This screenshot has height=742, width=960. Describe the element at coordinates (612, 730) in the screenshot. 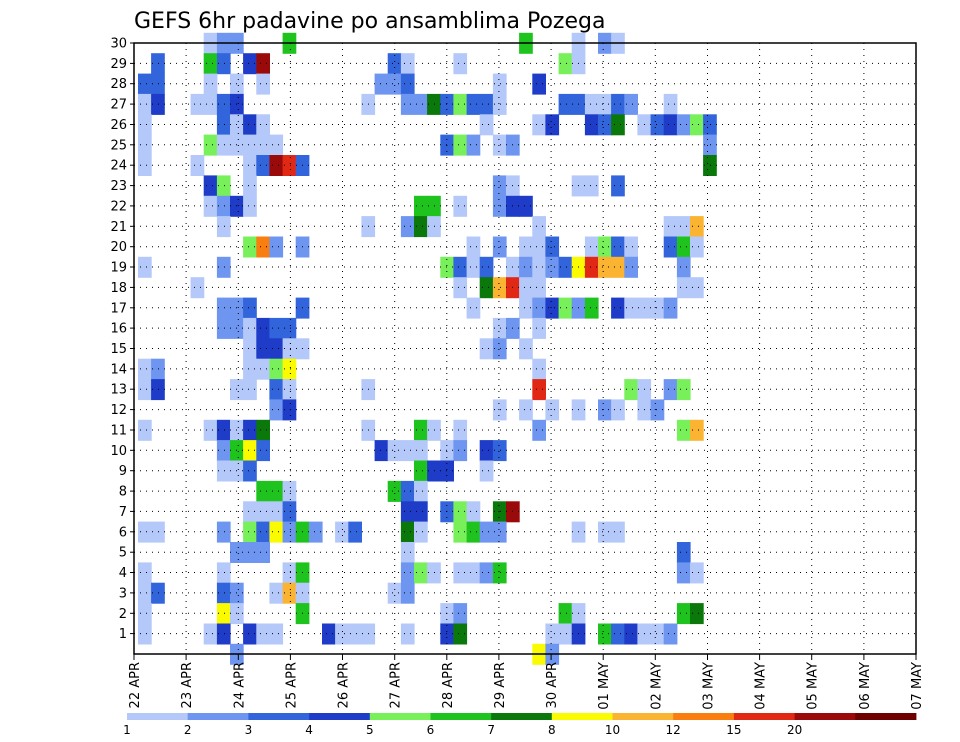

I see `colorbar-label: 10` at that location.